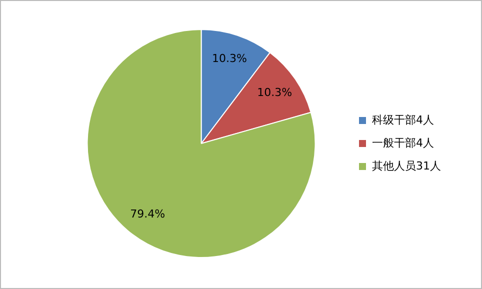 The height and width of the screenshot is (289, 482). Describe the element at coordinates (148, 213) in the screenshot. I see `data-label: 79.4%` at that location.